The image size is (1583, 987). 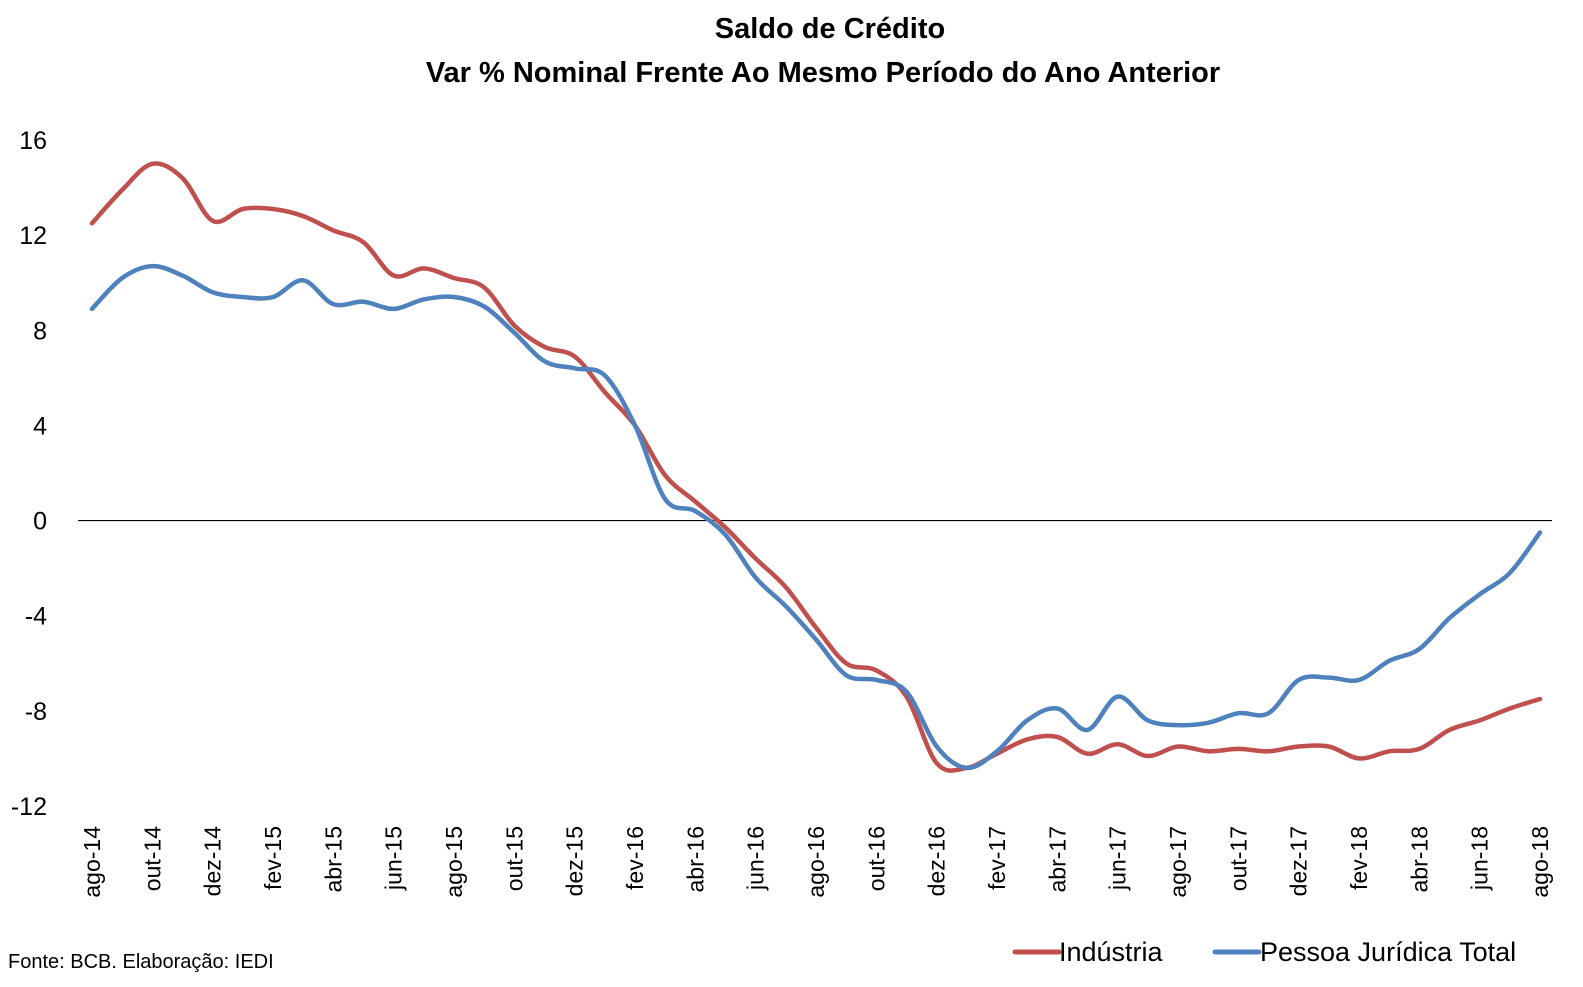 I want to click on y-tick-label: 12, so click(x=33, y=236).